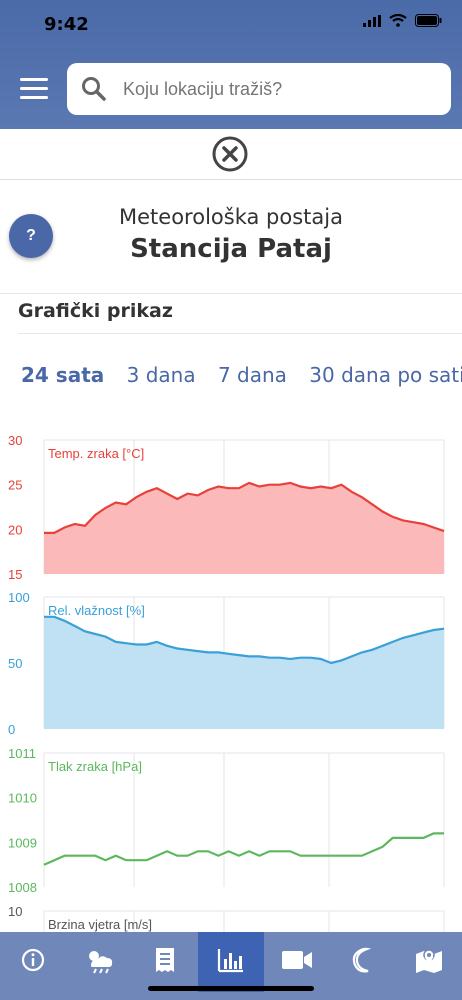 Image resolution: width=462 pixels, height=1000 pixels. Describe the element at coordinates (15, 574) in the screenshot. I see `y-tick-label: 15` at that location.